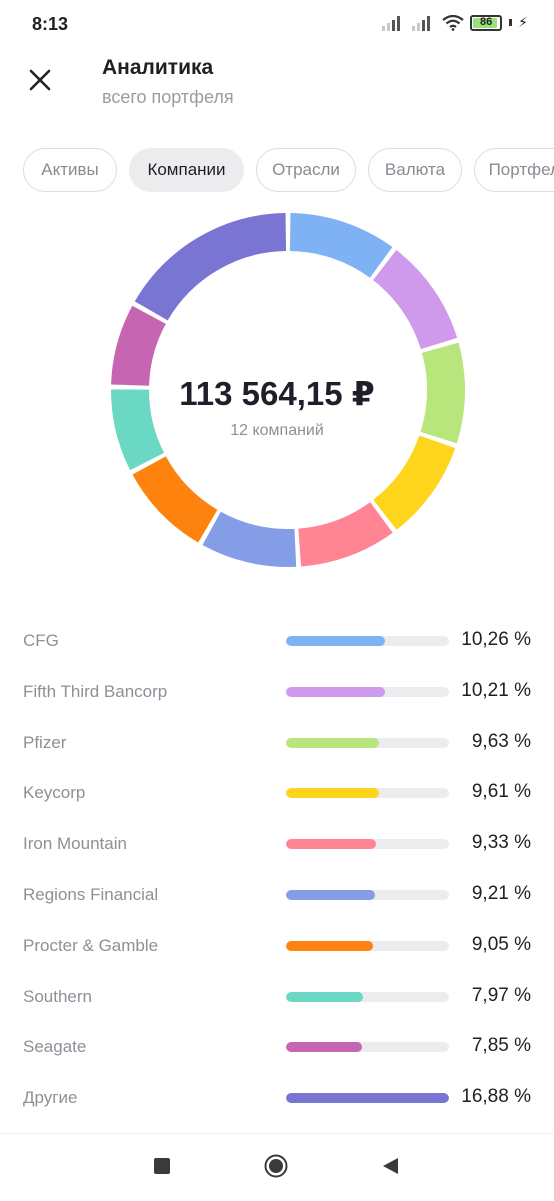 The height and width of the screenshot is (1201, 554). Describe the element at coordinates (390, 1166) in the screenshot. I see `back-nav-icon` at that location.